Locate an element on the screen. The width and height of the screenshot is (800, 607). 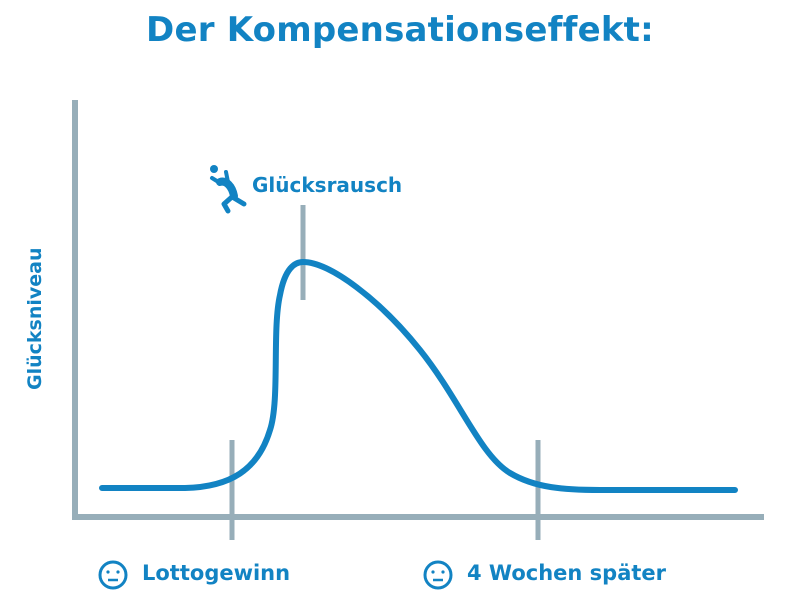
four-weeks-later-label-text: 4 Wochen später is located at coordinates (567, 573).